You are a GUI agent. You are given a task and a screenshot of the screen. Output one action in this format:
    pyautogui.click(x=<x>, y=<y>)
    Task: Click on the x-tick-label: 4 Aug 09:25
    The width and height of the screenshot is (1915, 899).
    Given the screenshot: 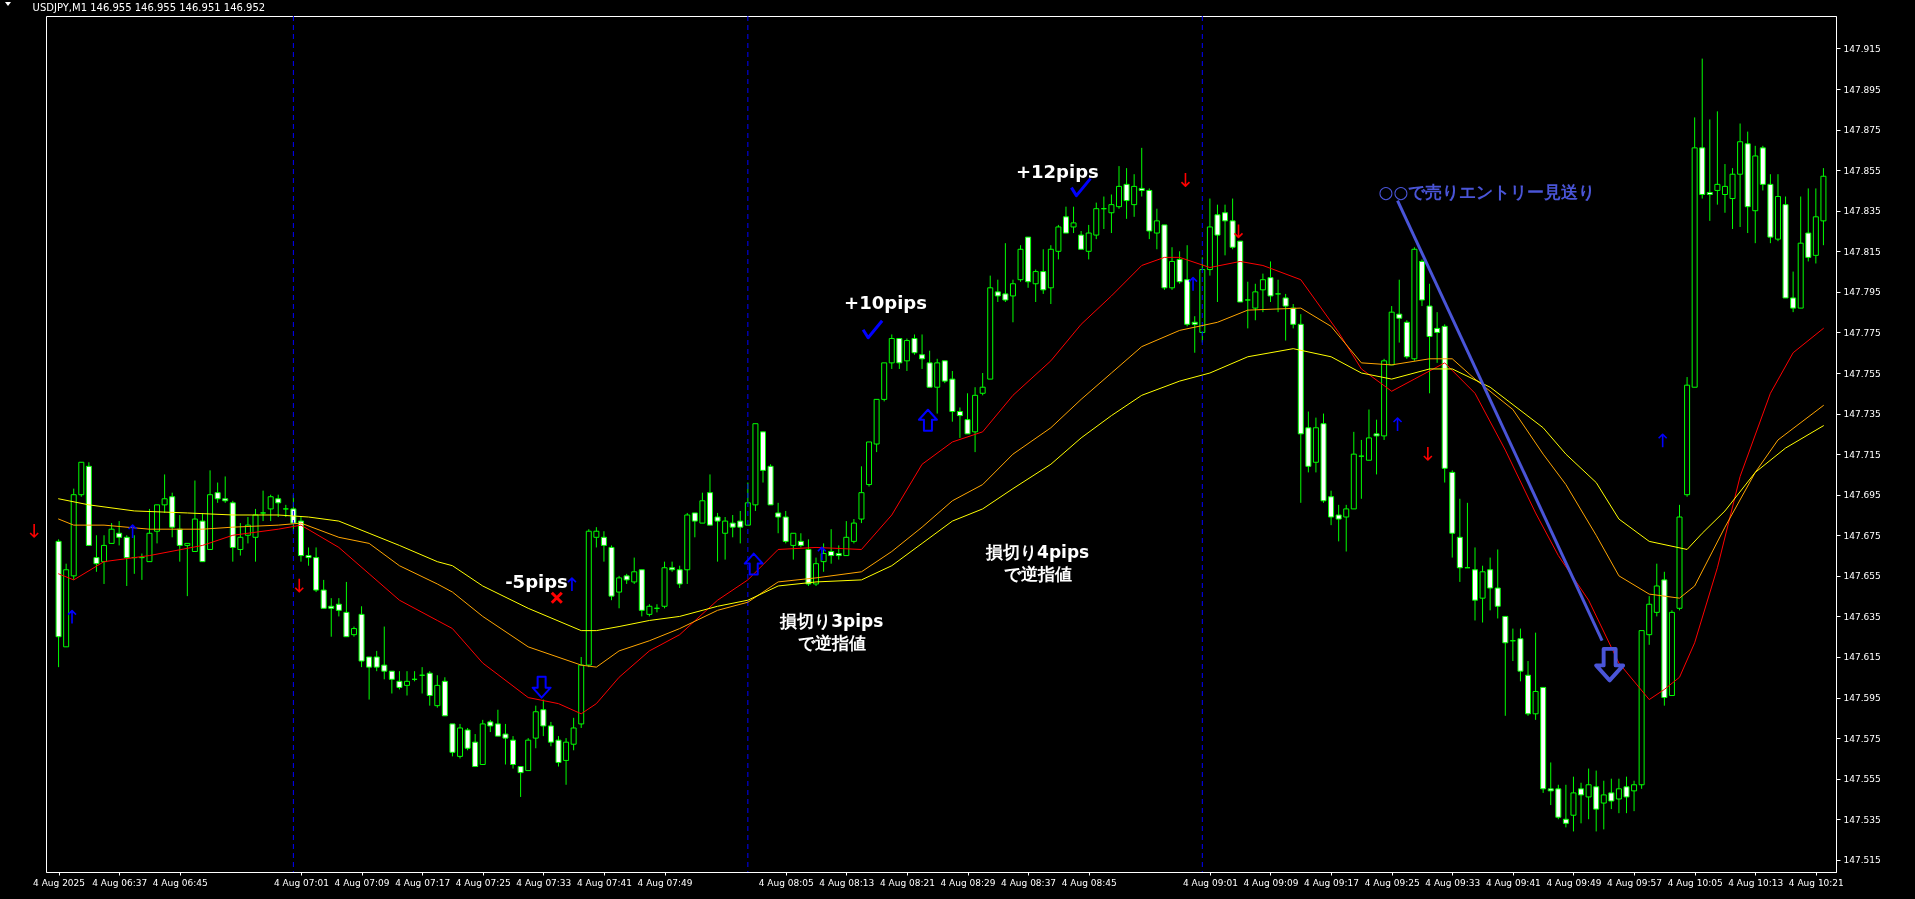 What is the action you would take?
    pyautogui.click(x=1392, y=882)
    